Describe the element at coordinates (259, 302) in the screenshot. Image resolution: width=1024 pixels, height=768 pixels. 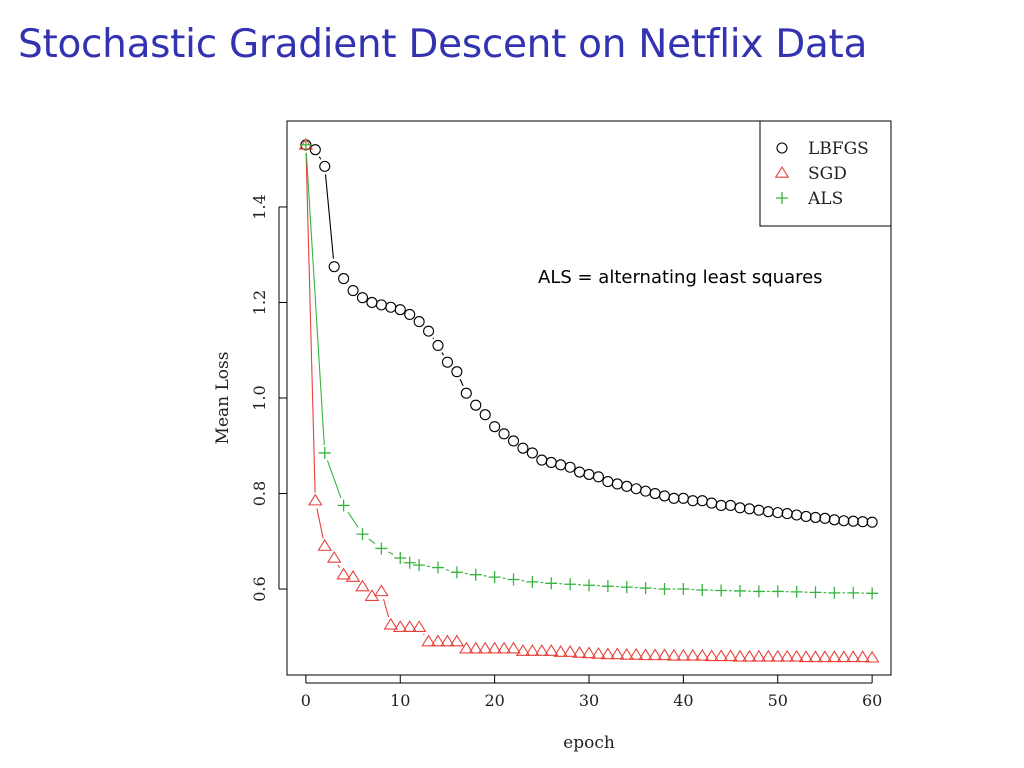
I see `y-tick-label: 1.2` at that location.